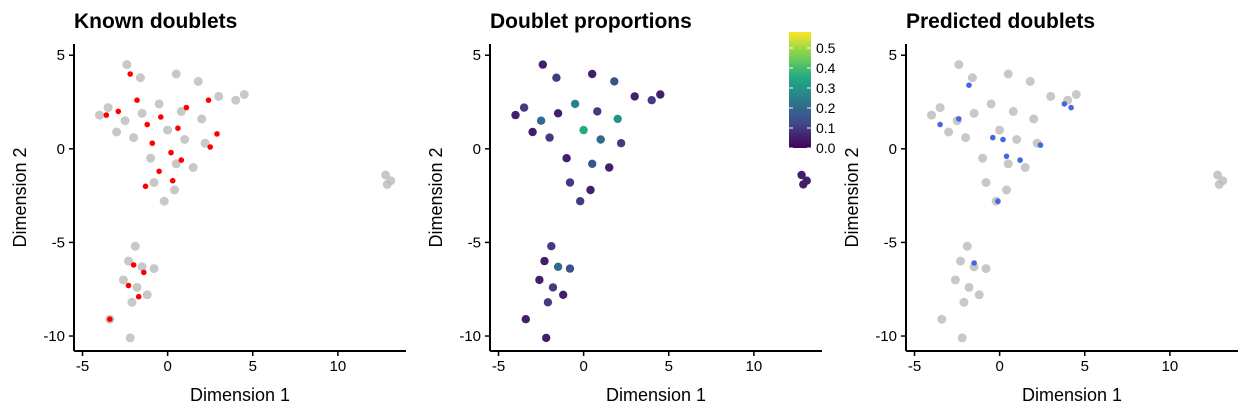 This screenshot has width=1248, height=416. Describe the element at coordinates (58, 242) in the screenshot. I see `y-tick-label: -5` at that location.